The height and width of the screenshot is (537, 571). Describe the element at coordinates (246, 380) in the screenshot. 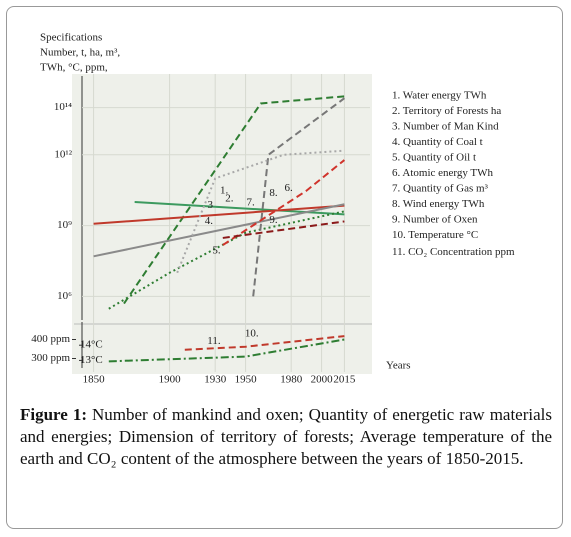

I see `x-tick-label: 1950` at that location.